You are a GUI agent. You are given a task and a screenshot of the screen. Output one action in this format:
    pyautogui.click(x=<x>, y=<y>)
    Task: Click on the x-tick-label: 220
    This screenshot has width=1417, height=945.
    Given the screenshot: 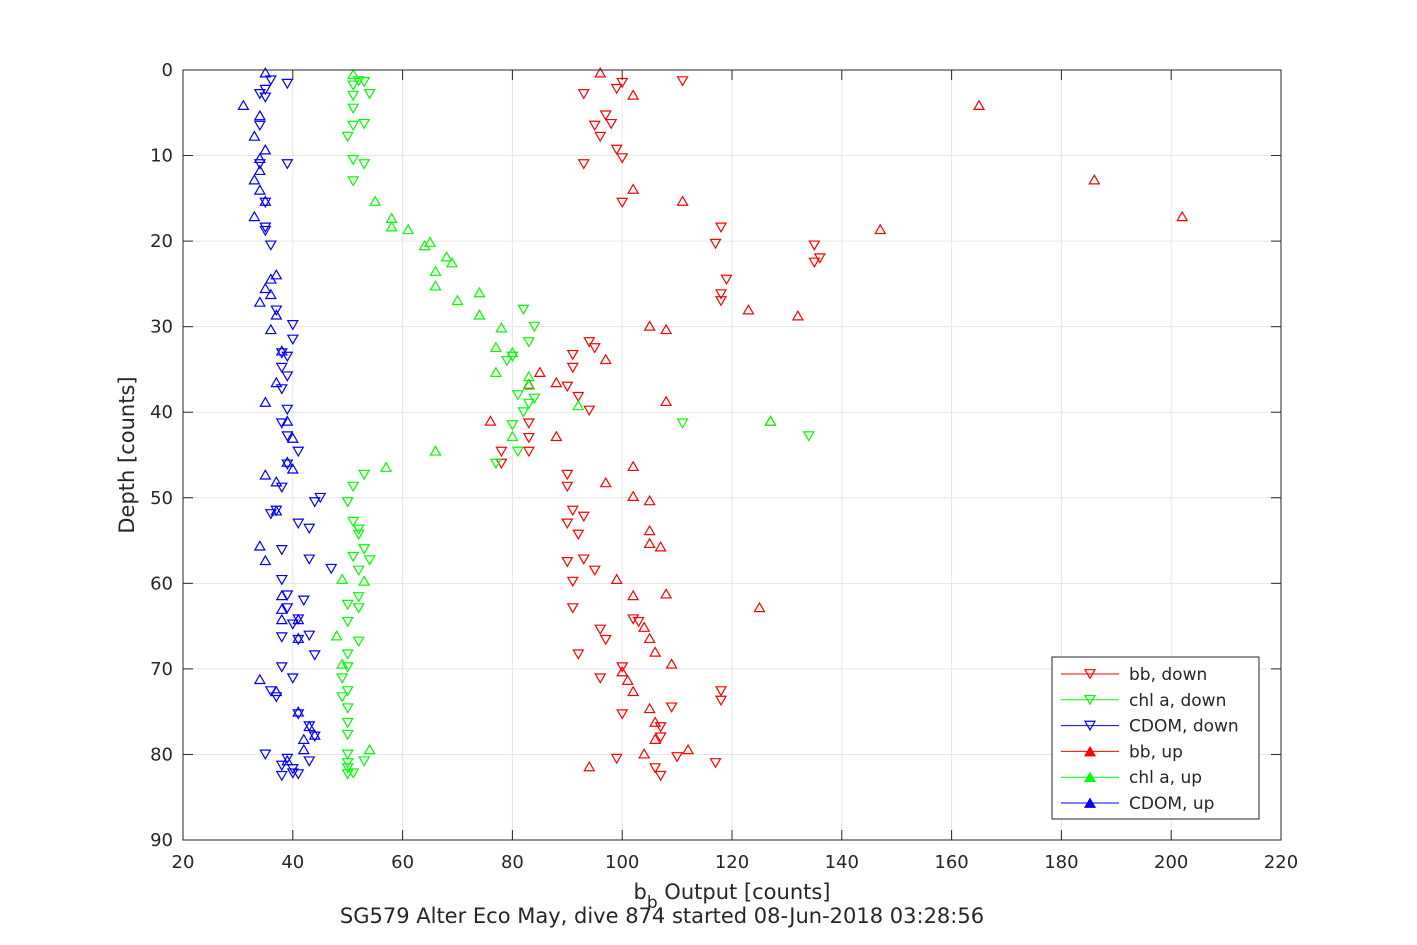 What is the action you would take?
    pyautogui.click(x=1281, y=862)
    